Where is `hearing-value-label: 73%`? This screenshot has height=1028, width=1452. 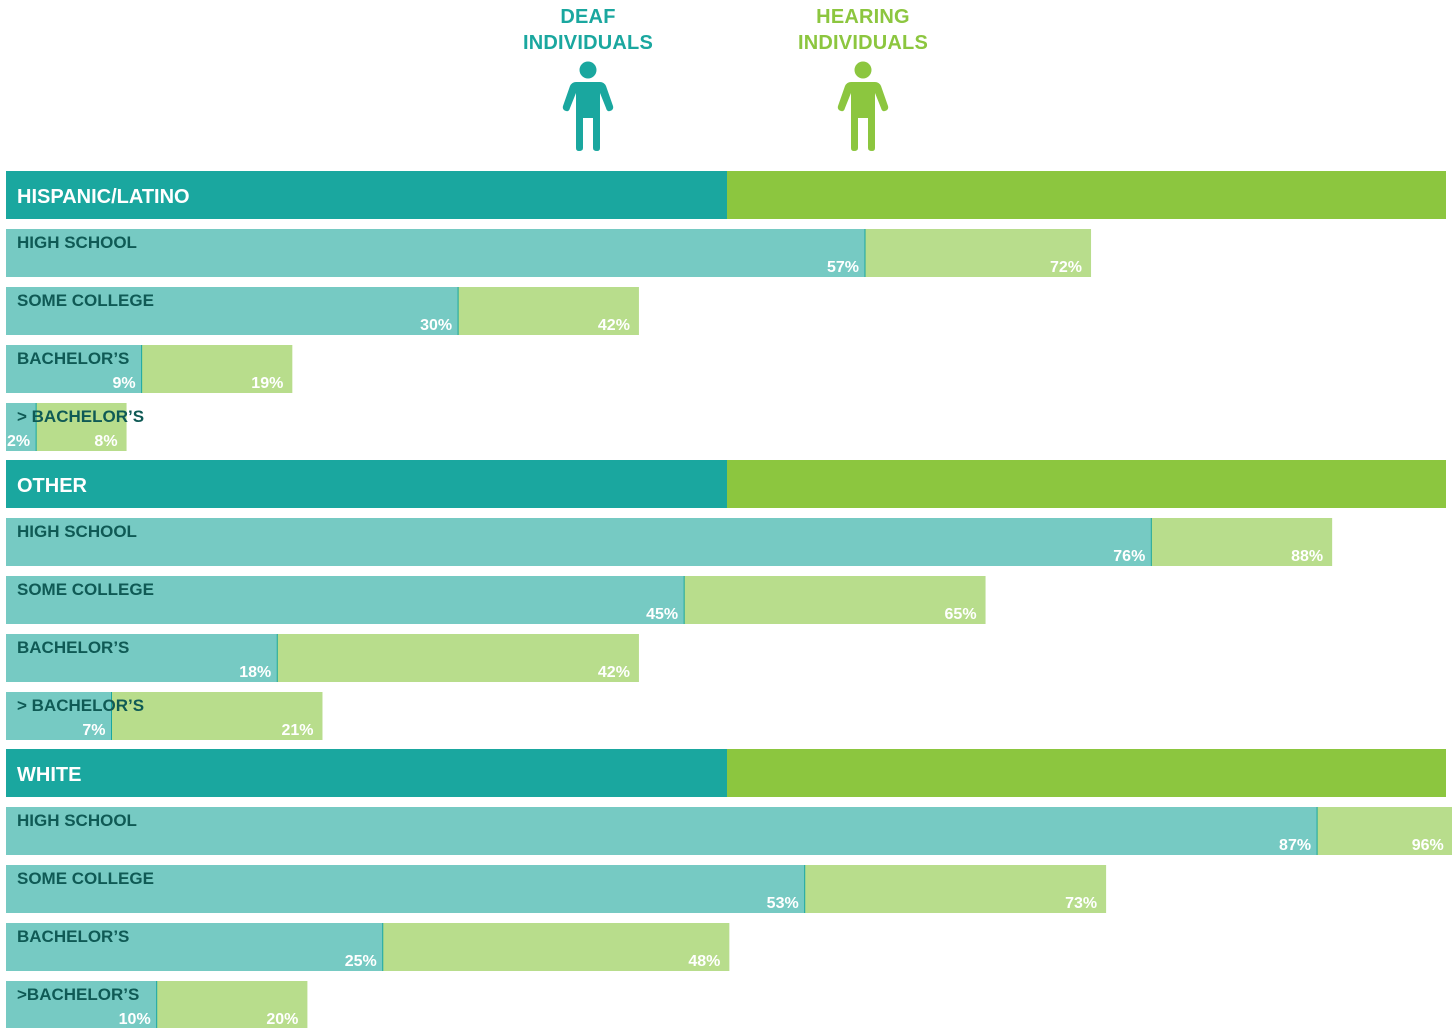 hearing-value-label: 73% is located at coordinates (1081, 903).